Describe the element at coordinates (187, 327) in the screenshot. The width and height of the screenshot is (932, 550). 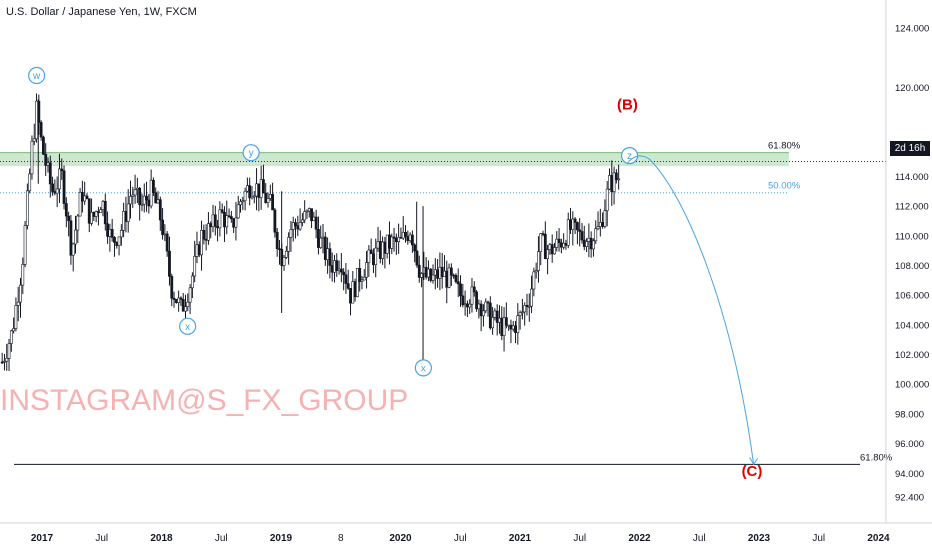
I see `wave-label-1: x` at that location.